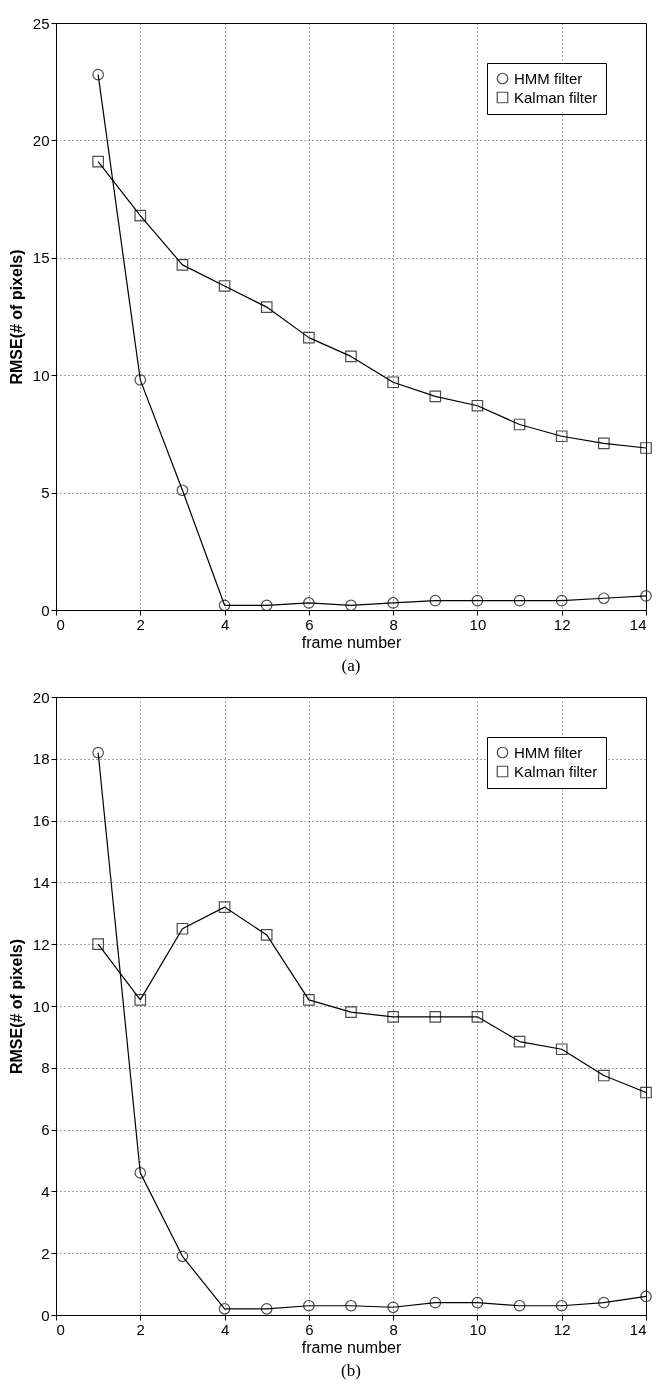  Describe the element at coordinates (45, 1191) in the screenshot. I see `y-tick-label: 4` at that location.